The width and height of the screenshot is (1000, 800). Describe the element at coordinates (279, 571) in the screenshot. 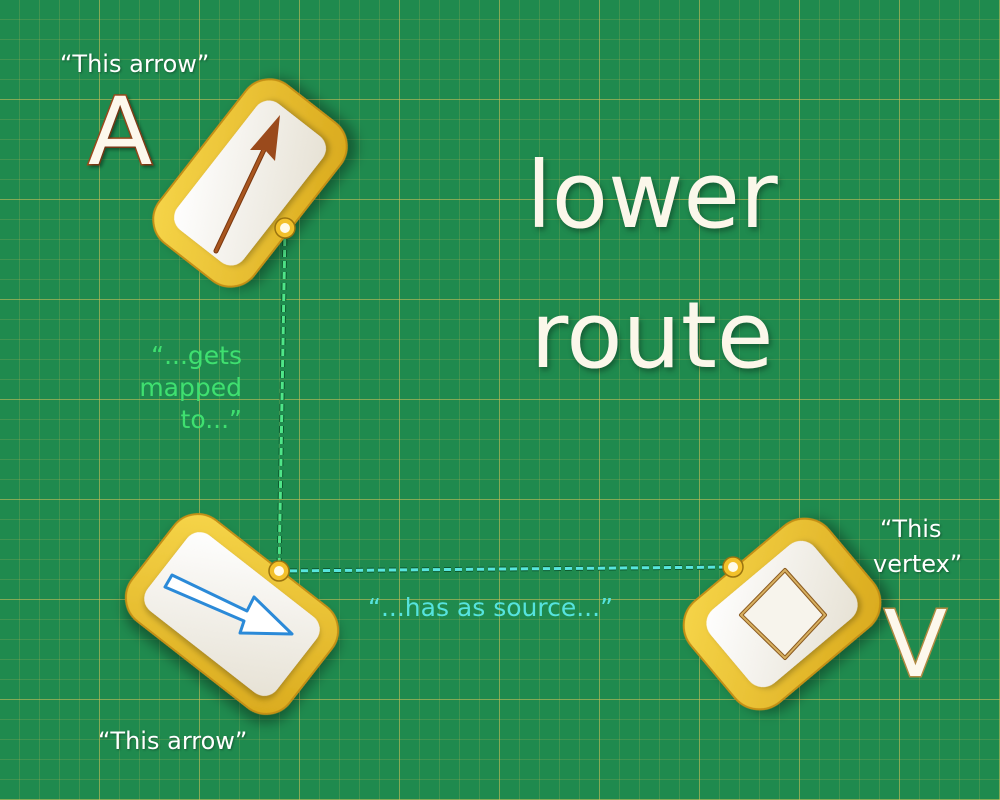

I see `port-middle` at that location.